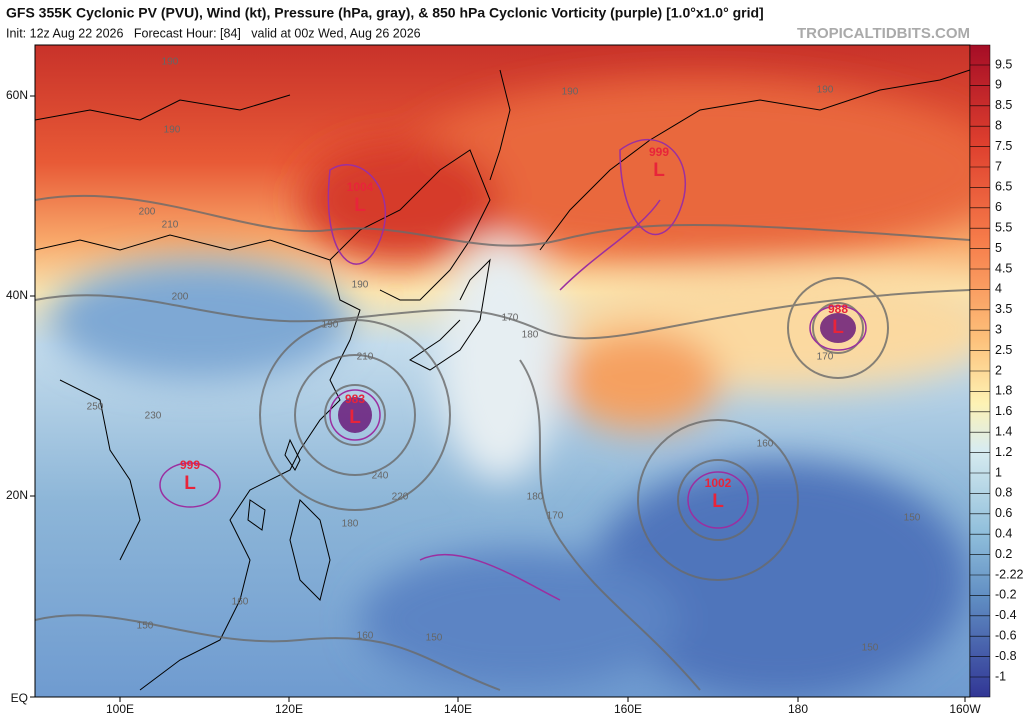  What do you see at coordinates (998, 248) in the screenshot?
I see `colorbar-label: 5` at bounding box center [998, 248].